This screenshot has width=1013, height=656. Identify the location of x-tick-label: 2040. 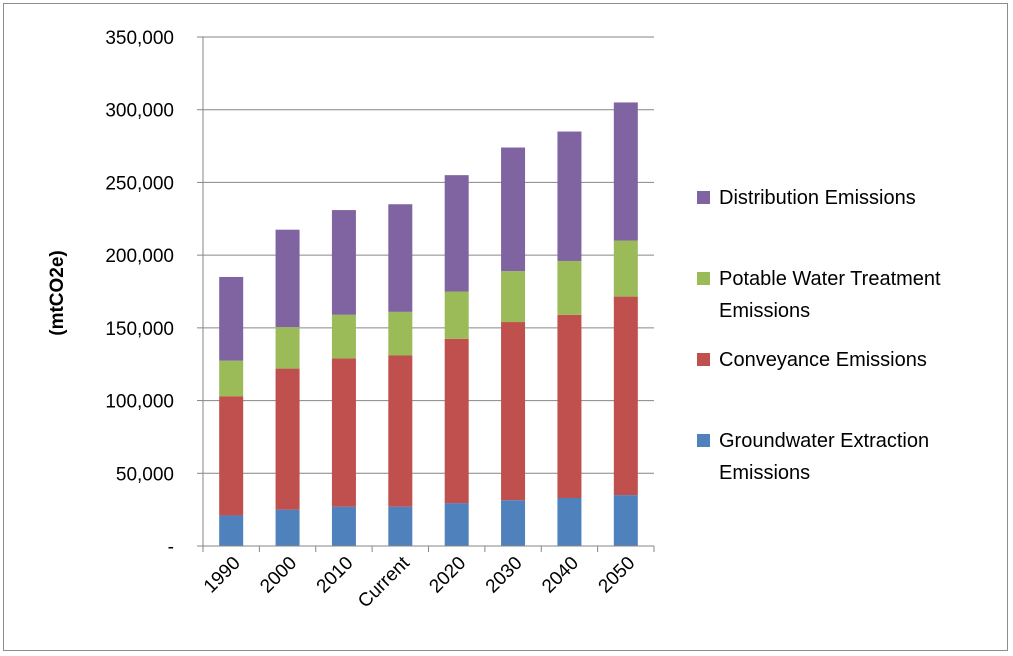
(560, 575).